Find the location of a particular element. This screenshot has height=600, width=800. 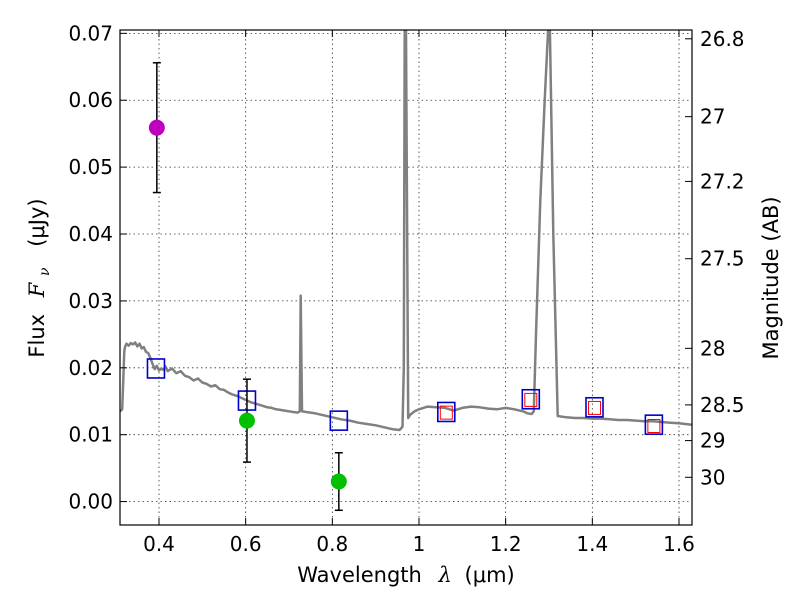

x-tick-label: 0.8 is located at coordinates (332, 544).